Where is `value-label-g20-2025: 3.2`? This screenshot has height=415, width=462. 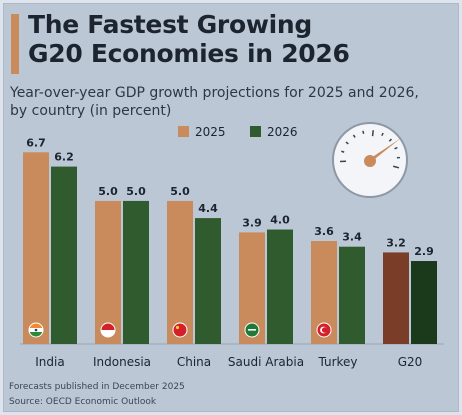
value-label-g20-2025: 3.2 is located at coordinates (396, 242).